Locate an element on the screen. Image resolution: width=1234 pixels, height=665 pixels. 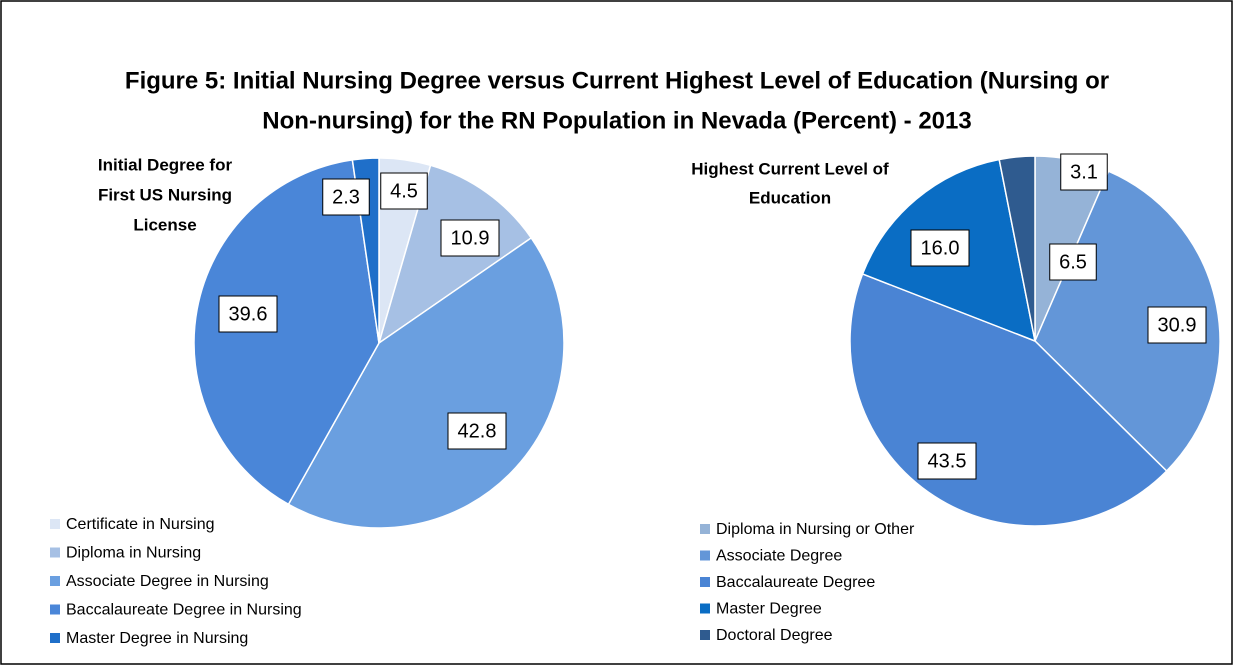
legend-label: Master Degree in Nursing is located at coordinates (157, 638).